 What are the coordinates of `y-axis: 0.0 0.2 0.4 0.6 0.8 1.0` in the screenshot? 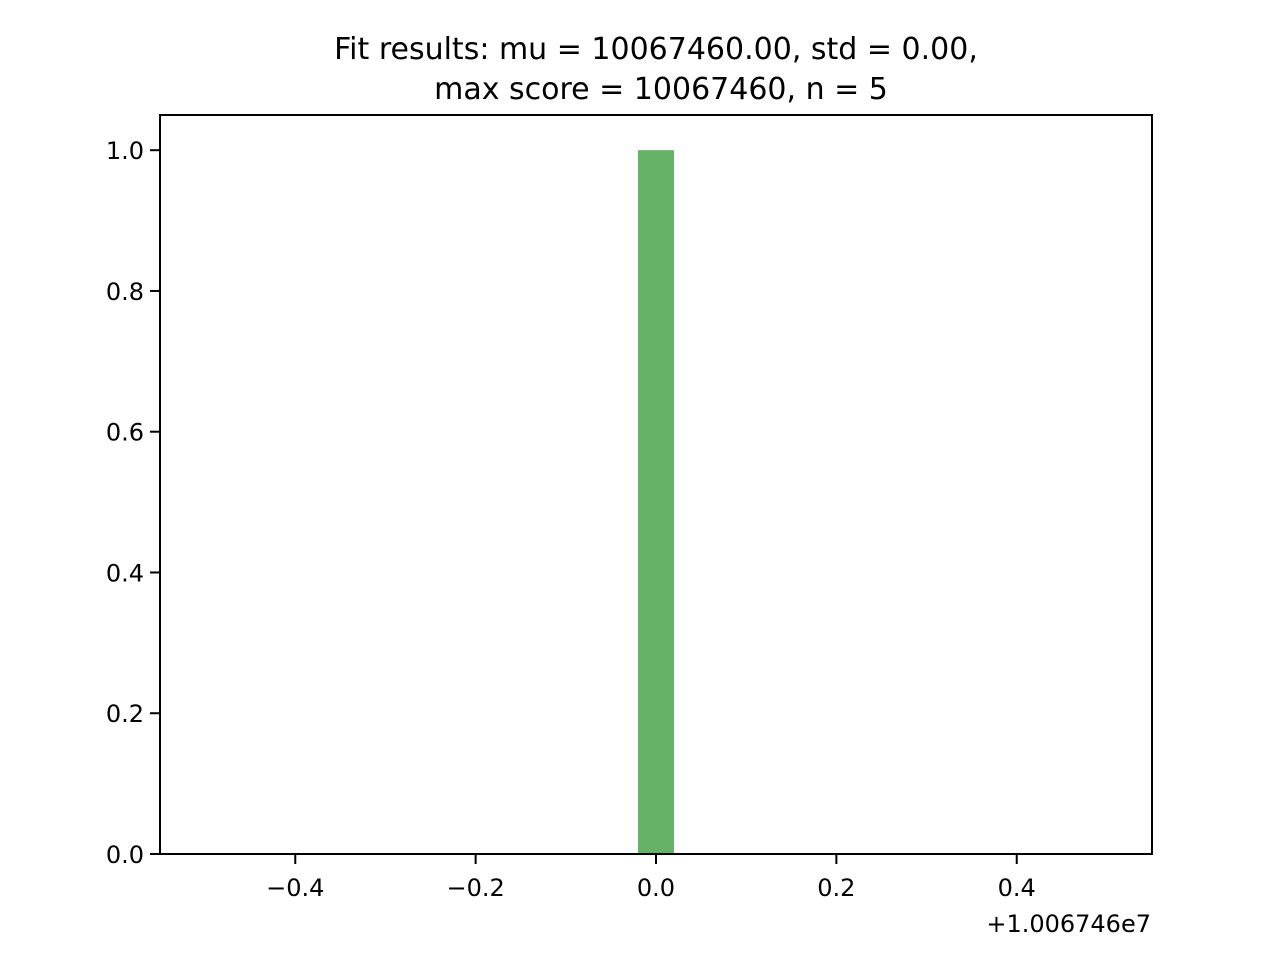 It's located at (133, 503).